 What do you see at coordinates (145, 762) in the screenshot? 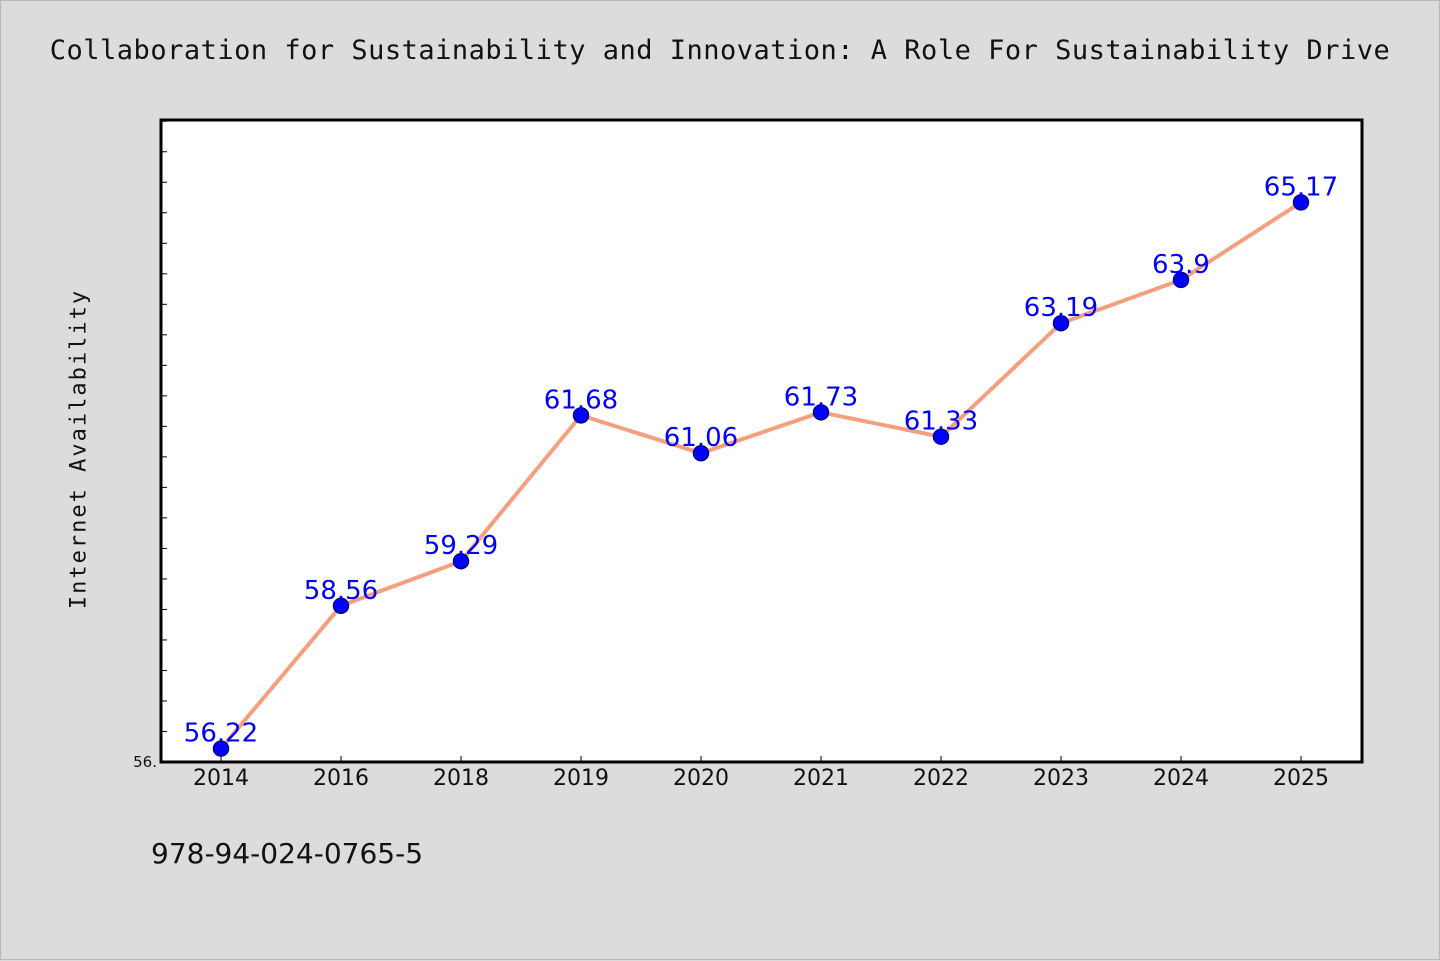
I see `y-tick-label: 56.` at bounding box center [145, 762].